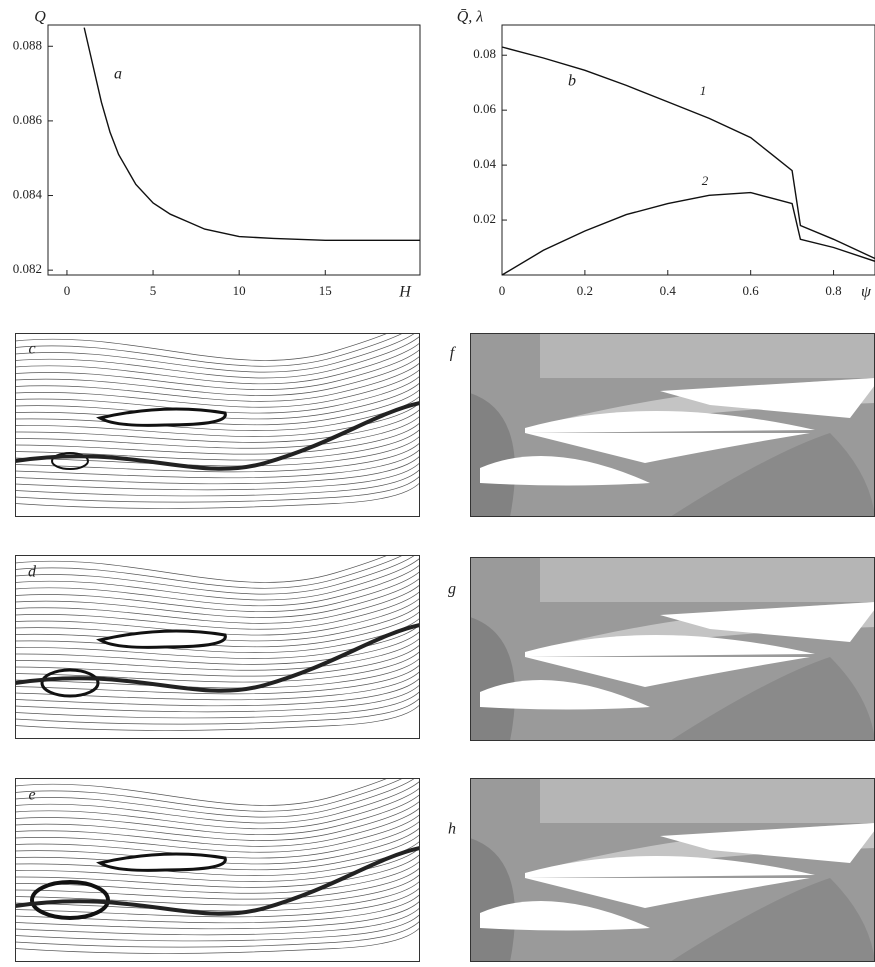 This screenshot has width=875, height=967. I want to click on curve-label: 1, so click(703, 90).